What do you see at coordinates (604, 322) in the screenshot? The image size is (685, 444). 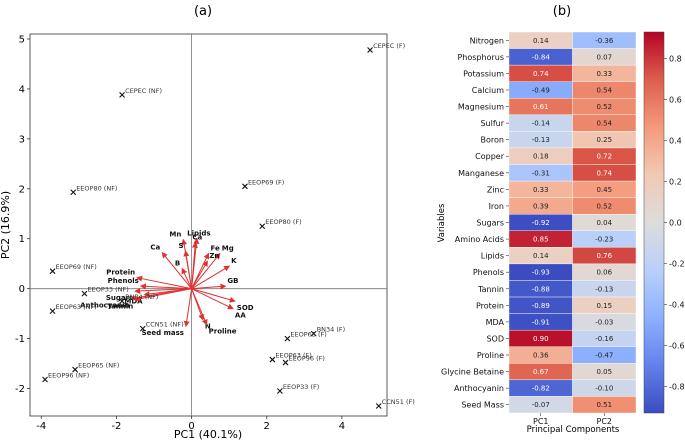 I see `heatmap-cell-value: -0.03` at bounding box center [604, 322].